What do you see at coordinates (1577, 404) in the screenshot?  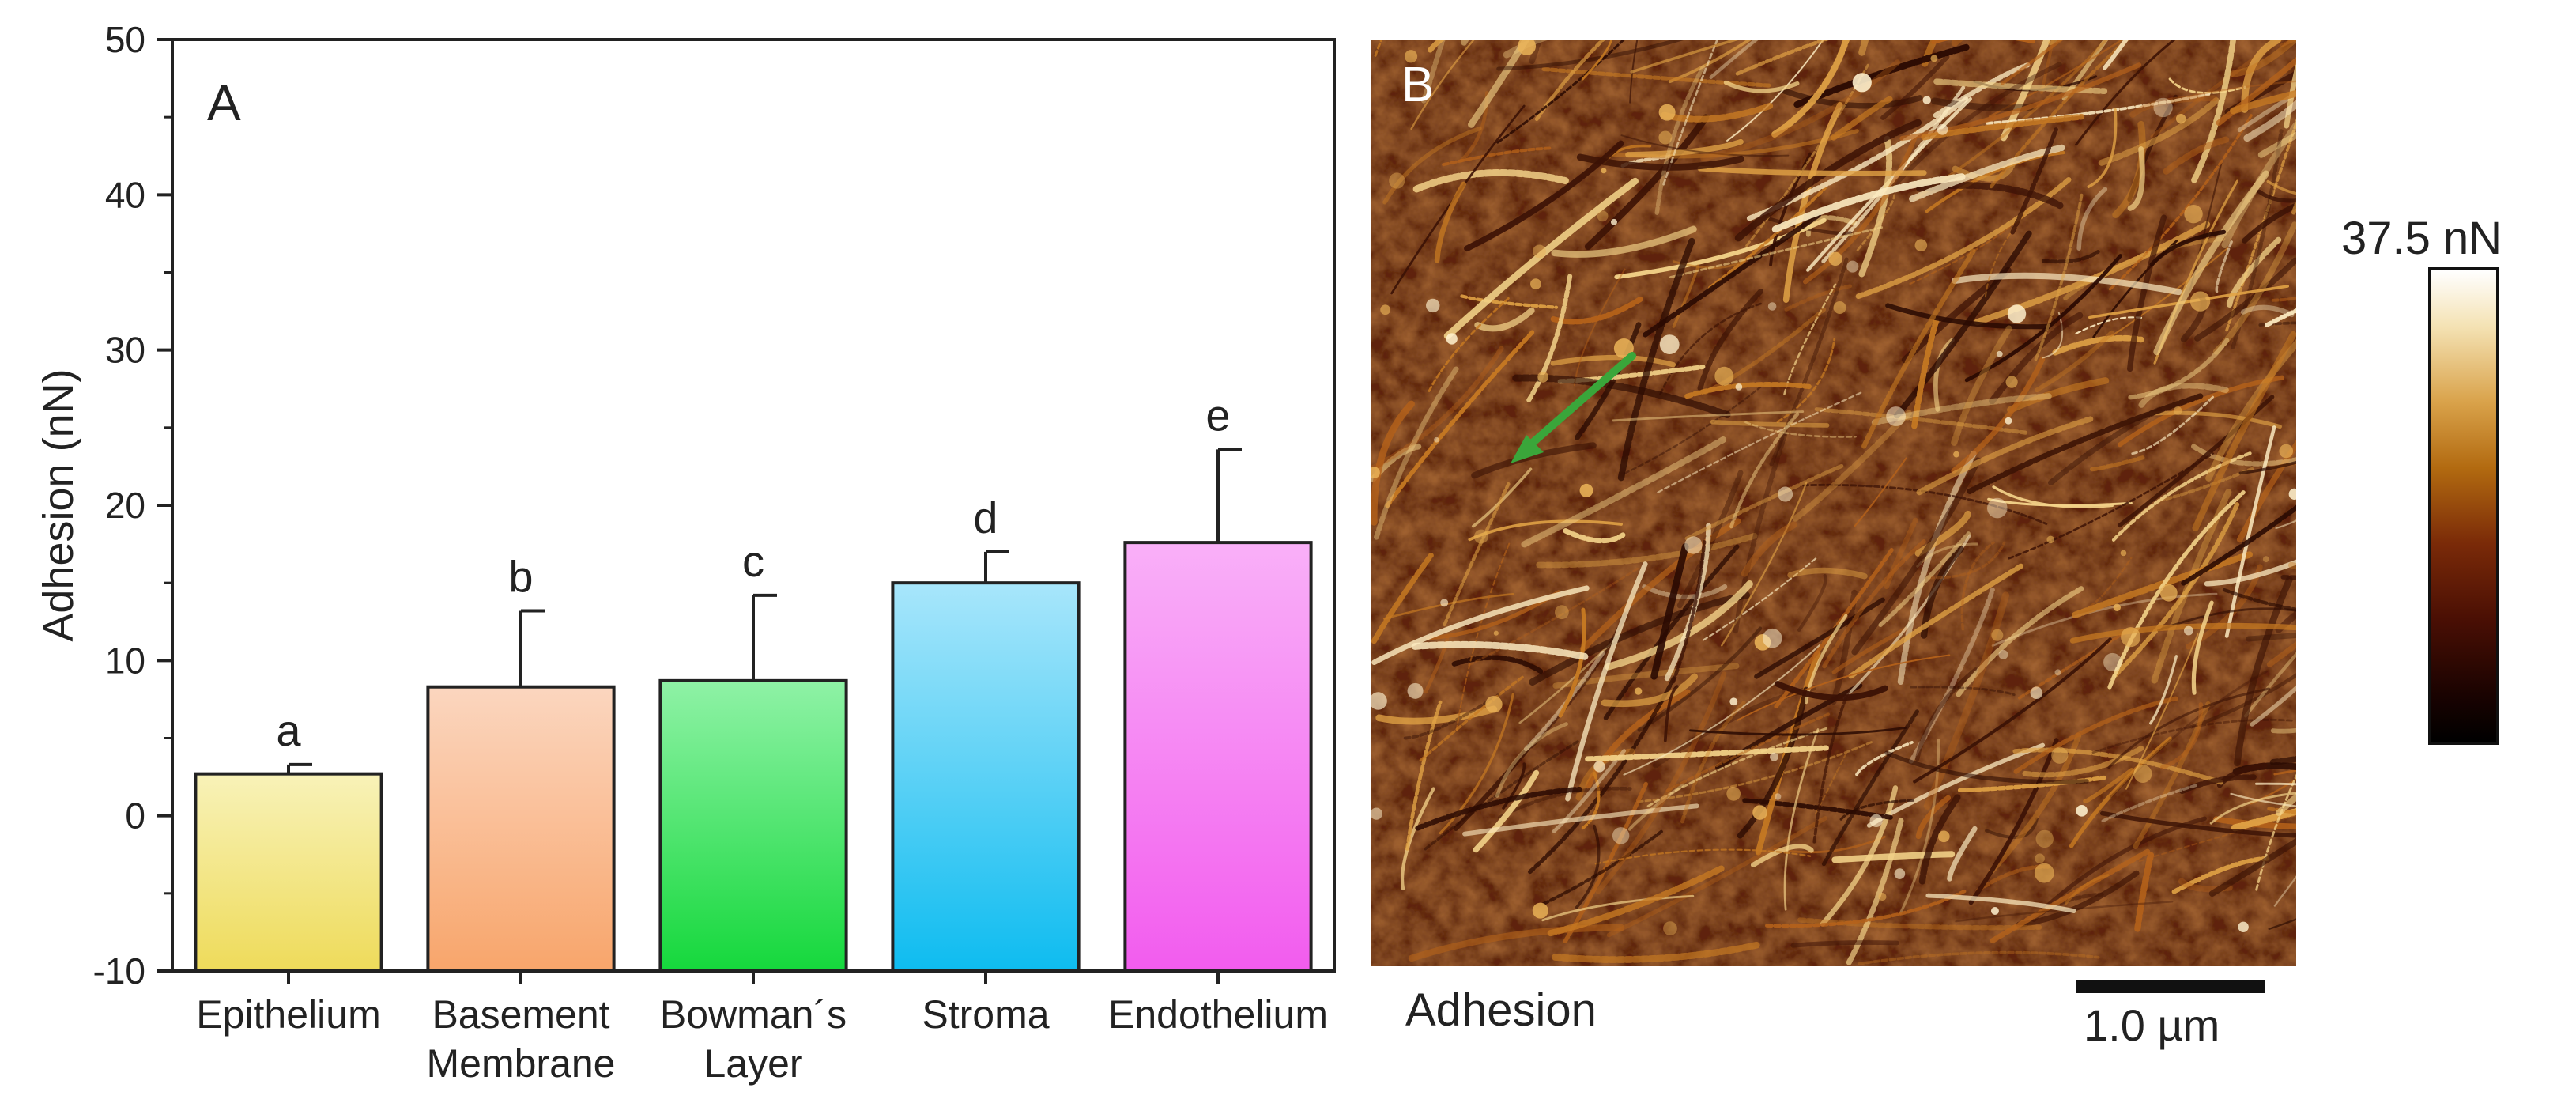 I see `arrow-shaft` at bounding box center [1577, 404].